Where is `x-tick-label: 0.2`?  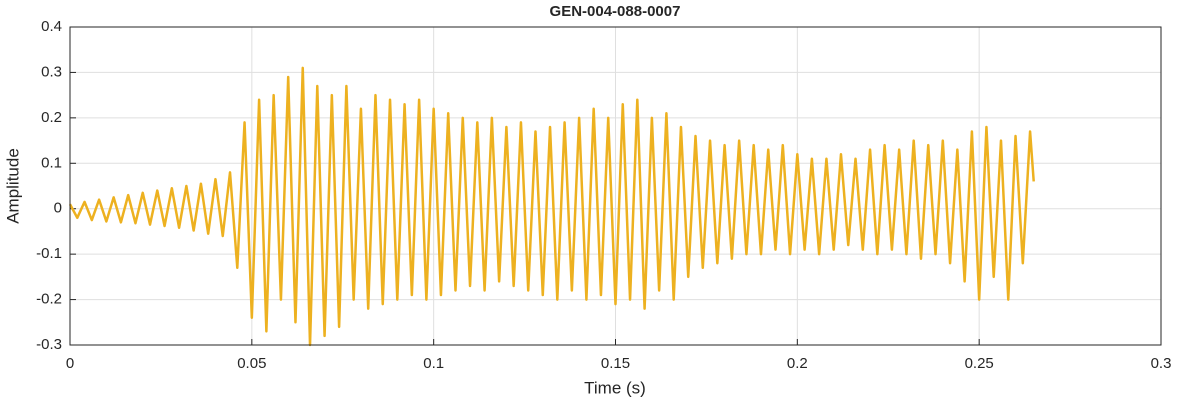
x-tick-label: 0.2 is located at coordinates (797, 363).